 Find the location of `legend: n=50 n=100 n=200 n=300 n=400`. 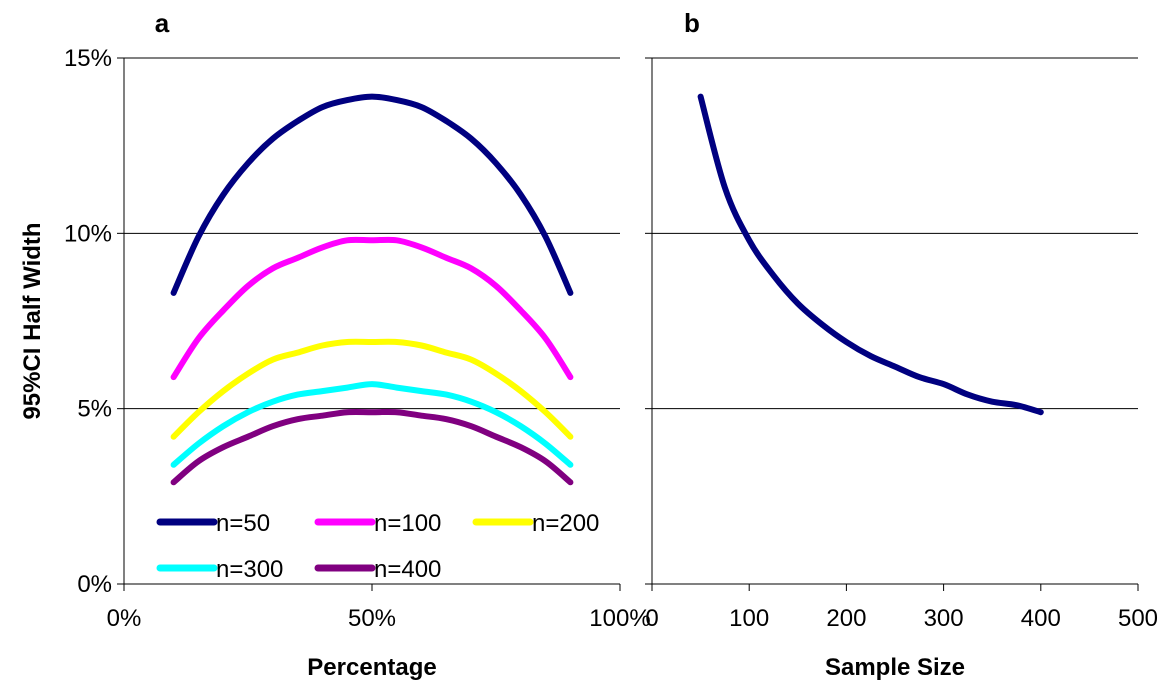

legend: n=50 n=100 n=200 n=300 n=400 is located at coordinates (377, 546).